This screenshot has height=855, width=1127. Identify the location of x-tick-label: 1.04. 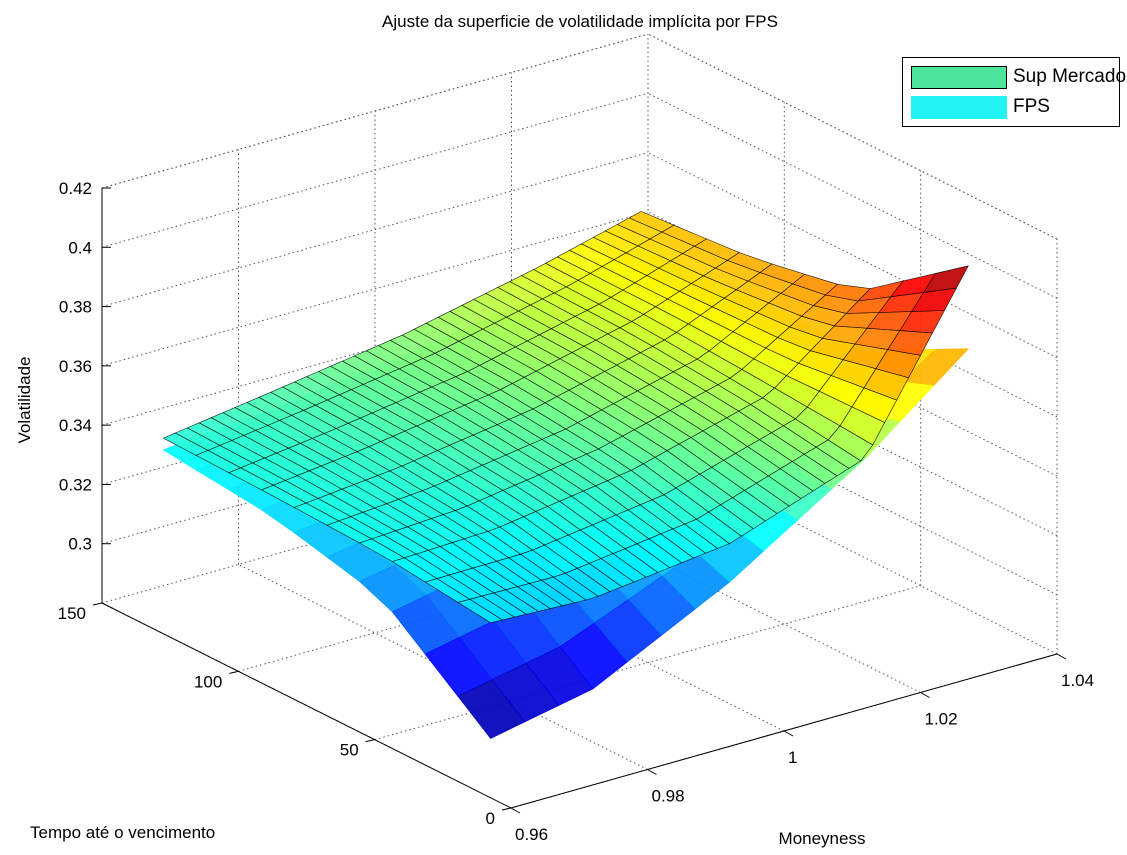
(1077, 680).